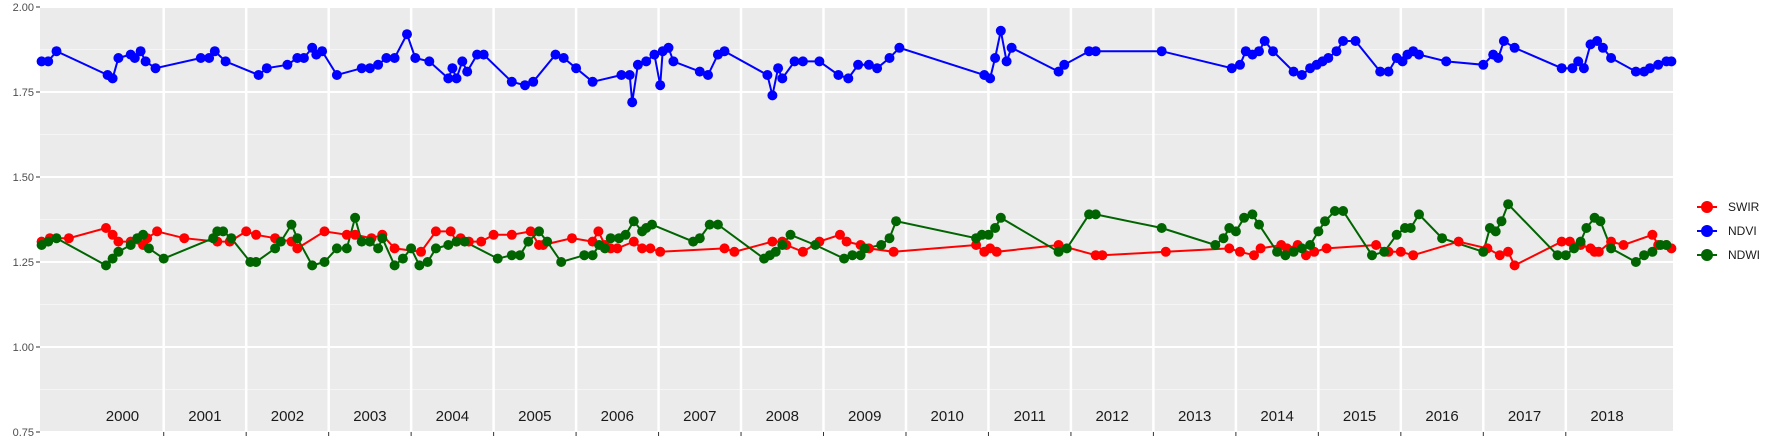 The height and width of the screenshot is (447, 1773). Describe the element at coordinates (122, 416) in the screenshot. I see `year-label: 2000` at that location.